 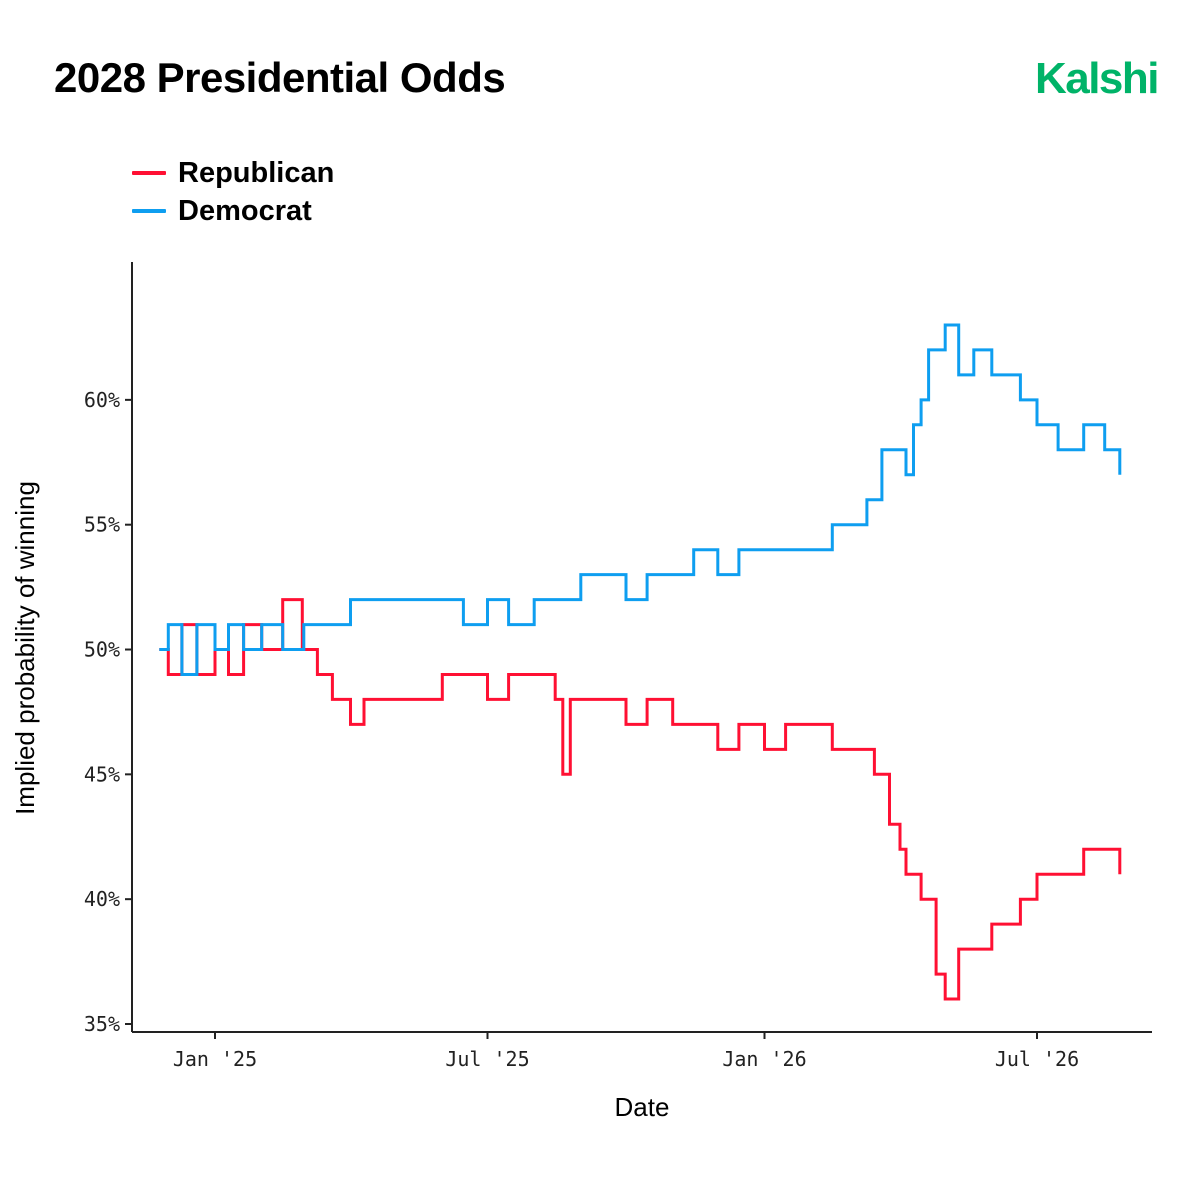 I want to click on x-axis-title: Date, so click(x=642, y=1107).